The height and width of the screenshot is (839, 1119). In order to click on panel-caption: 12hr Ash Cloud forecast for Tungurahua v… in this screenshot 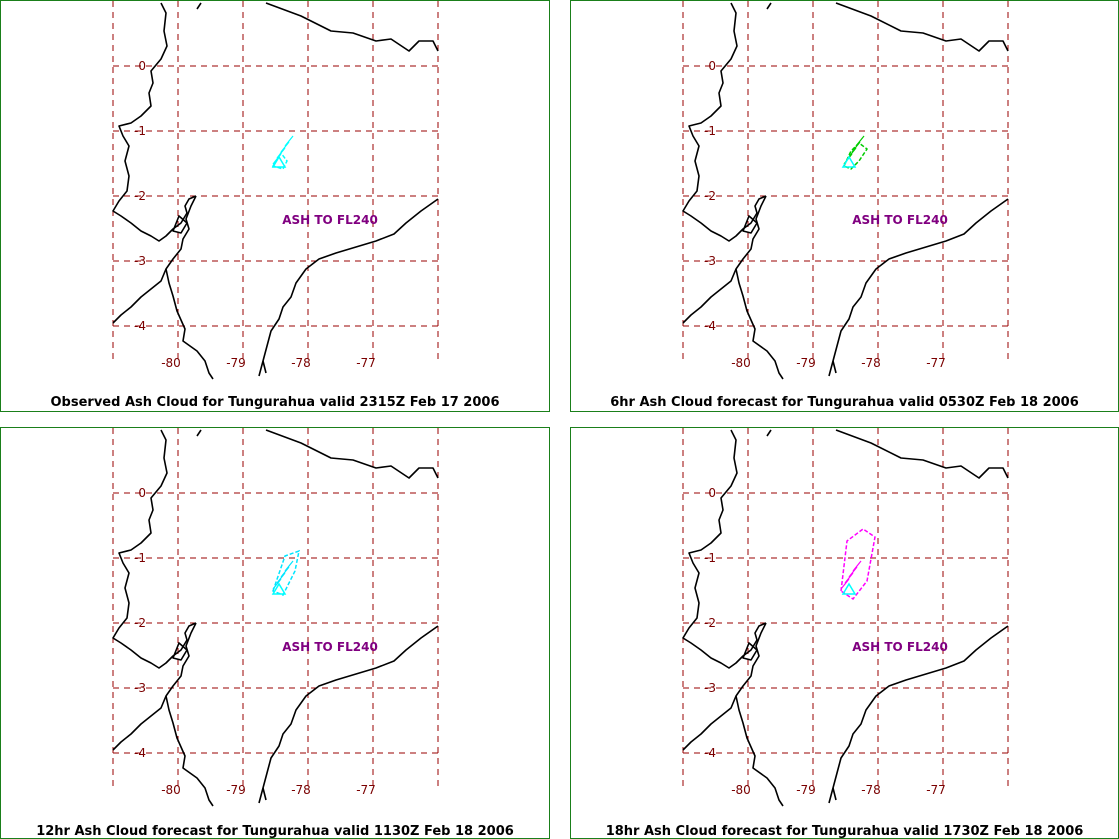, I will do `click(275, 831)`.